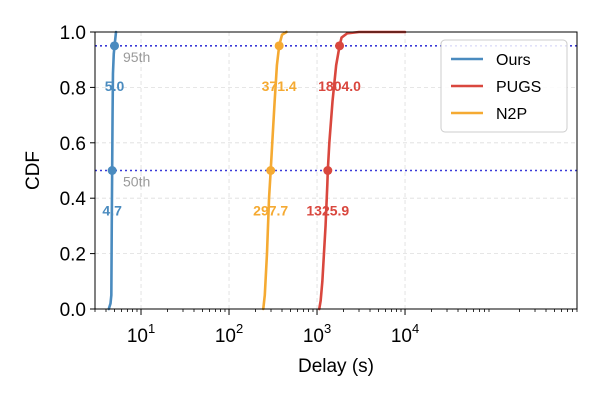 This screenshot has height=400, width=600. I want to click on legend: Ours PUGS N2P, so click(504, 86).